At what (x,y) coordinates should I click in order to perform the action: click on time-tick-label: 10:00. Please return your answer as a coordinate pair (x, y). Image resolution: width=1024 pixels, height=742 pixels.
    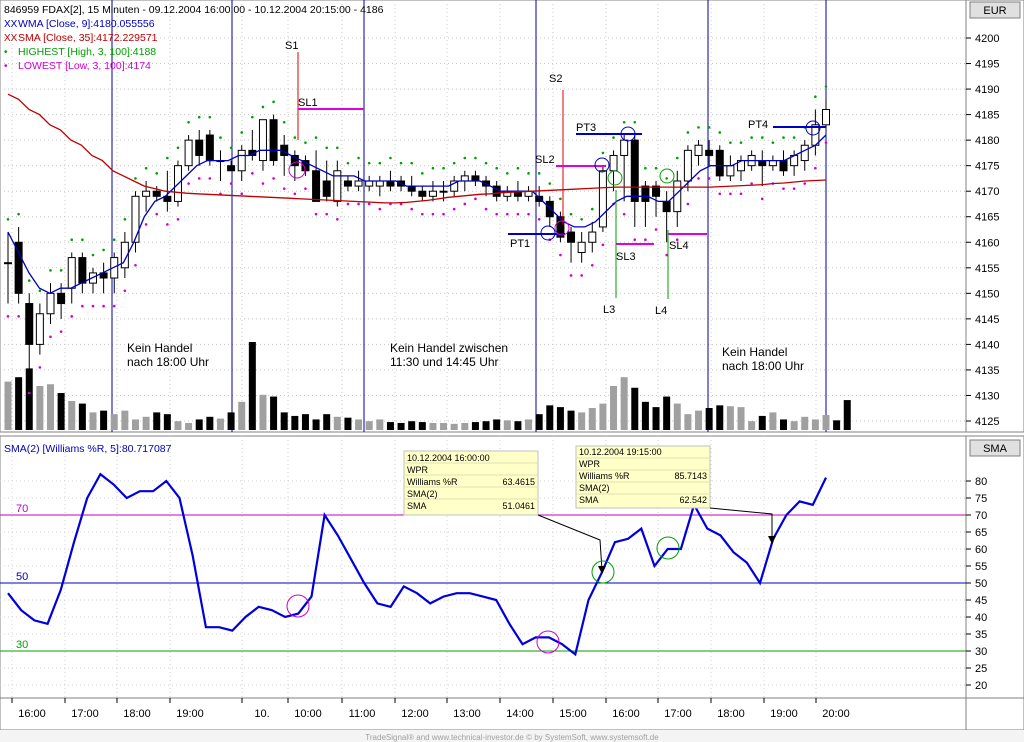
    Looking at the image, I should click on (308, 714).